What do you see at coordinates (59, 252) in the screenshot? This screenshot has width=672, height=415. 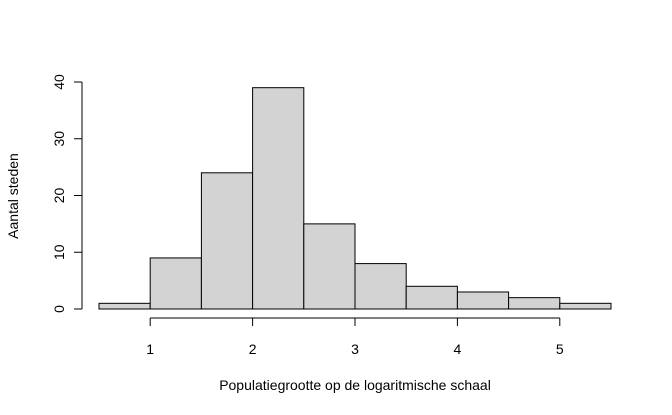 I see `y-tick-label: 10` at bounding box center [59, 252].